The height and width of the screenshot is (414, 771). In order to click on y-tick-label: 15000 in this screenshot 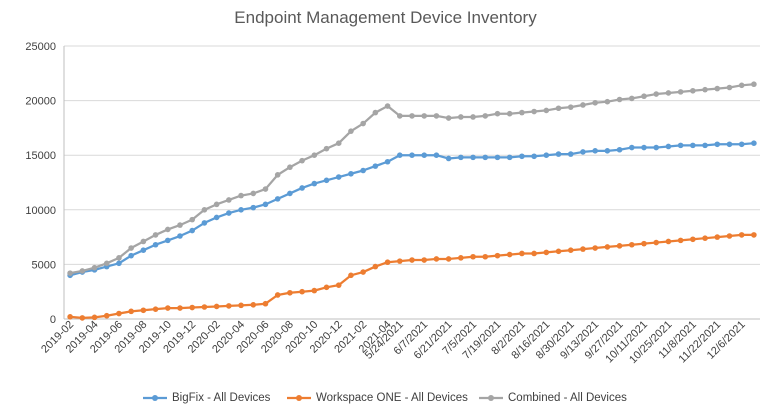, I will do `click(40, 156)`.